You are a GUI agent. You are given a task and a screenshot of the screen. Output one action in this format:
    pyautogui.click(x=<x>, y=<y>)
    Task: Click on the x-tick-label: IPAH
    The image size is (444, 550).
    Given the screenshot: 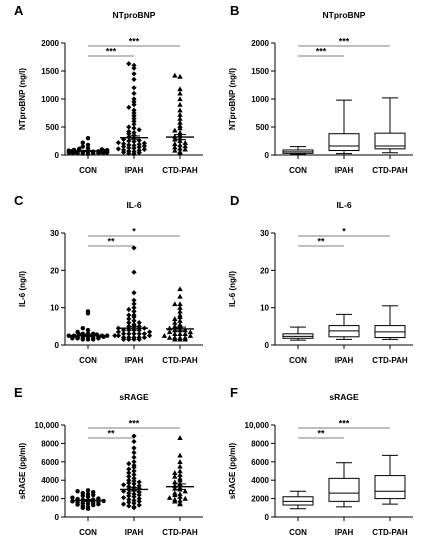 What is the action you would take?
    pyautogui.click(x=134, y=360)
    